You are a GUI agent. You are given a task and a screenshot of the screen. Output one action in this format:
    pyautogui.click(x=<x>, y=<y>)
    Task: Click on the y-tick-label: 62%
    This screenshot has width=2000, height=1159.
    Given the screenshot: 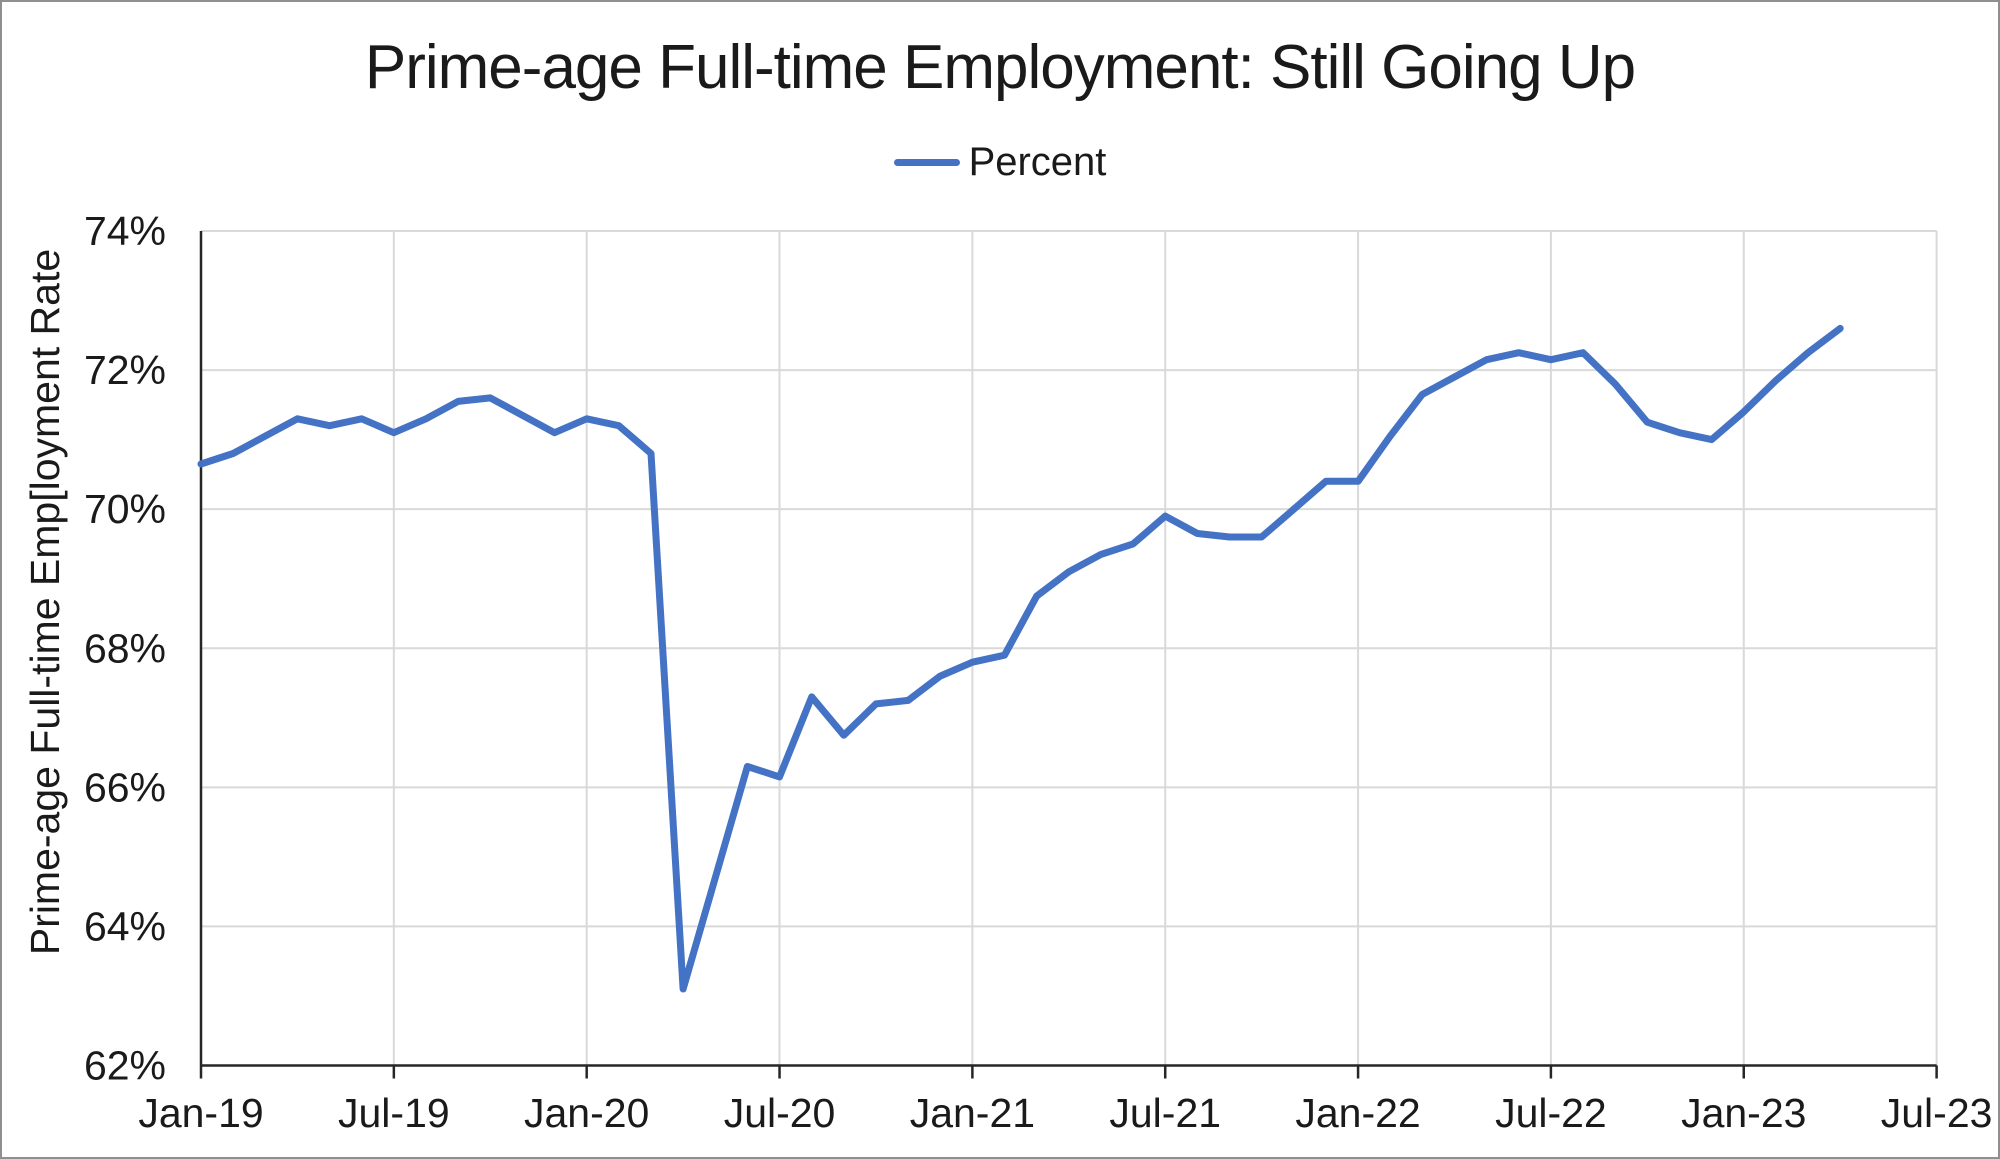 What is the action you would take?
    pyautogui.click(x=125, y=1066)
    